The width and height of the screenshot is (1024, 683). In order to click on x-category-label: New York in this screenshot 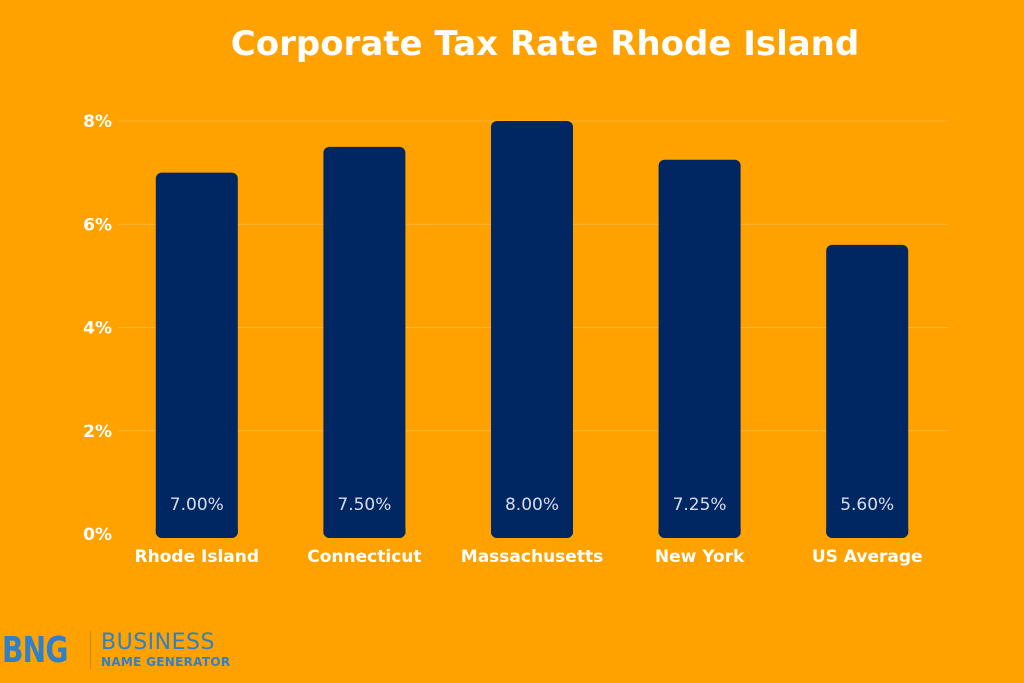, I will do `click(700, 557)`.